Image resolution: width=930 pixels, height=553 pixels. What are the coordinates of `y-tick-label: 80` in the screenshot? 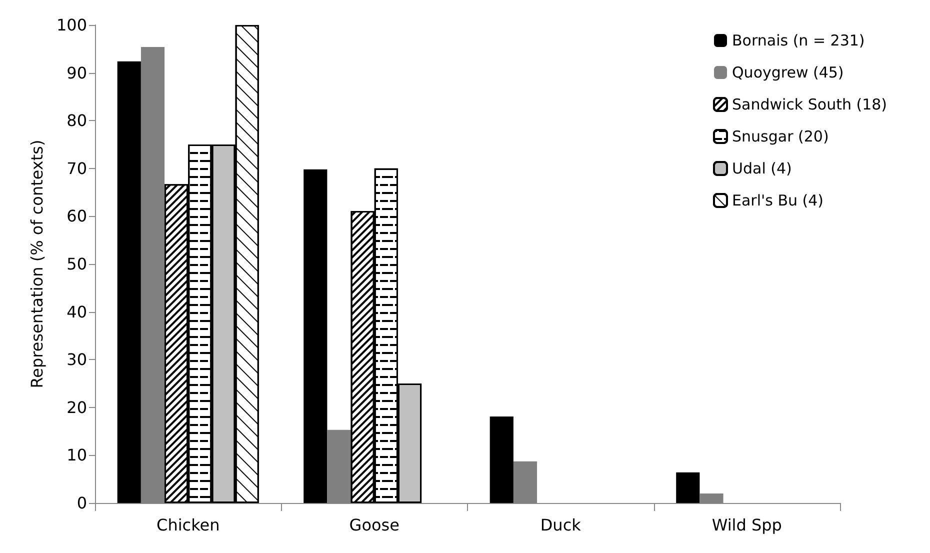 It's located at (76, 120).